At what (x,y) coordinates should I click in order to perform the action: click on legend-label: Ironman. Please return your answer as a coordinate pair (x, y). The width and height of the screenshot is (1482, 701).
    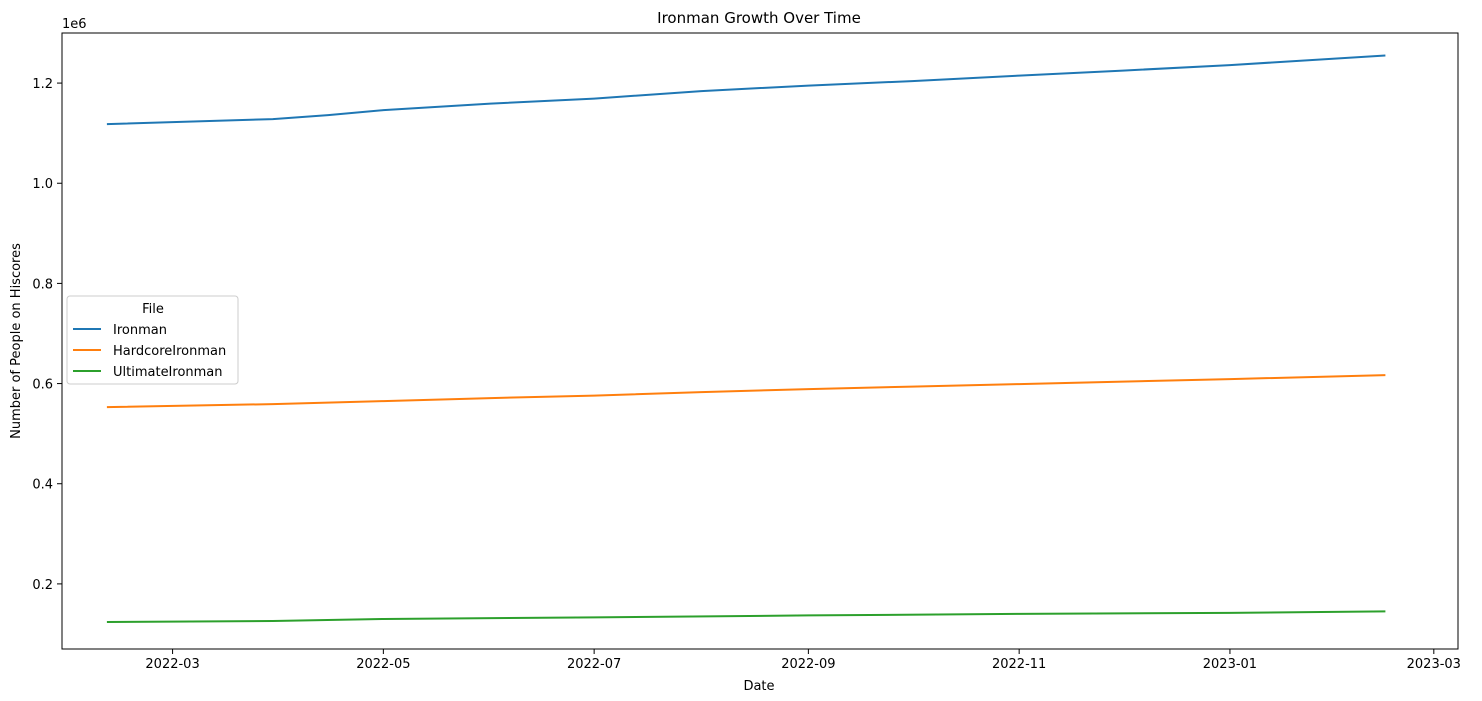
    Looking at the image, I should click on (140, 330).